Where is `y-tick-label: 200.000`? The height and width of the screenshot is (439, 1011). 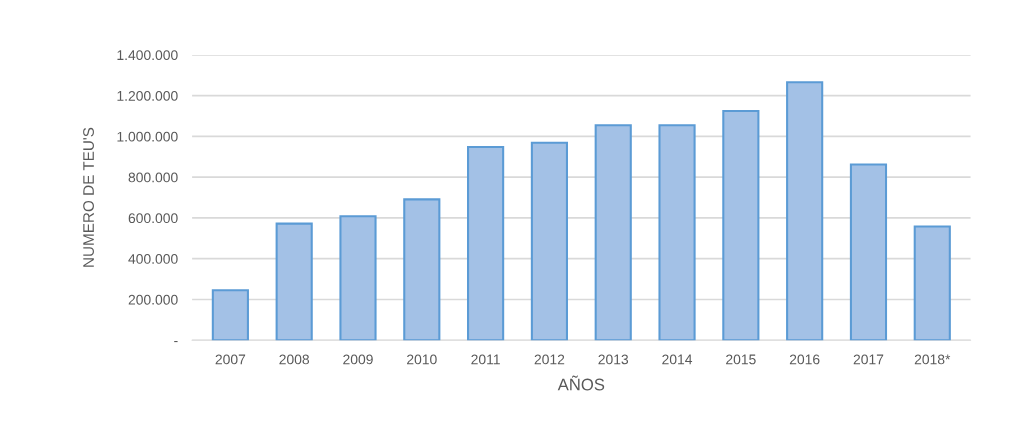
y-tick-label: 200.000 is located at coordinates (153, 299).